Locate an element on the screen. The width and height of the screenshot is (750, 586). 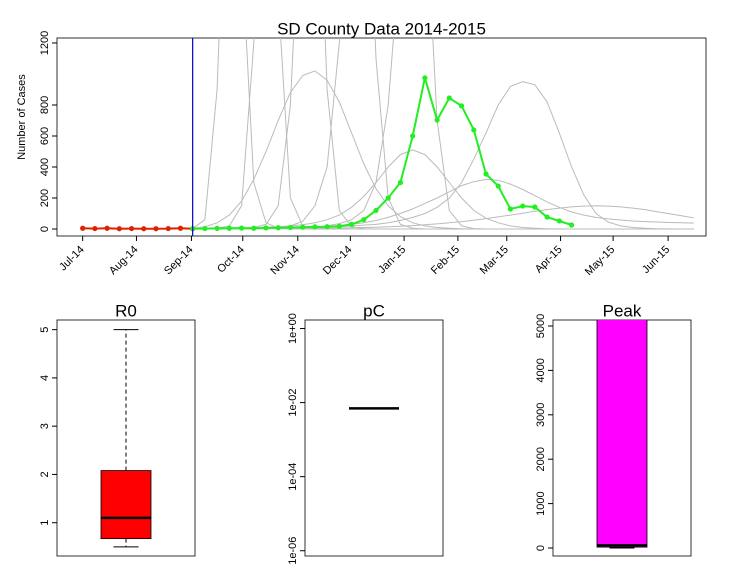
x-tick-label: Aug-14 is located at coordinates (124, 261).